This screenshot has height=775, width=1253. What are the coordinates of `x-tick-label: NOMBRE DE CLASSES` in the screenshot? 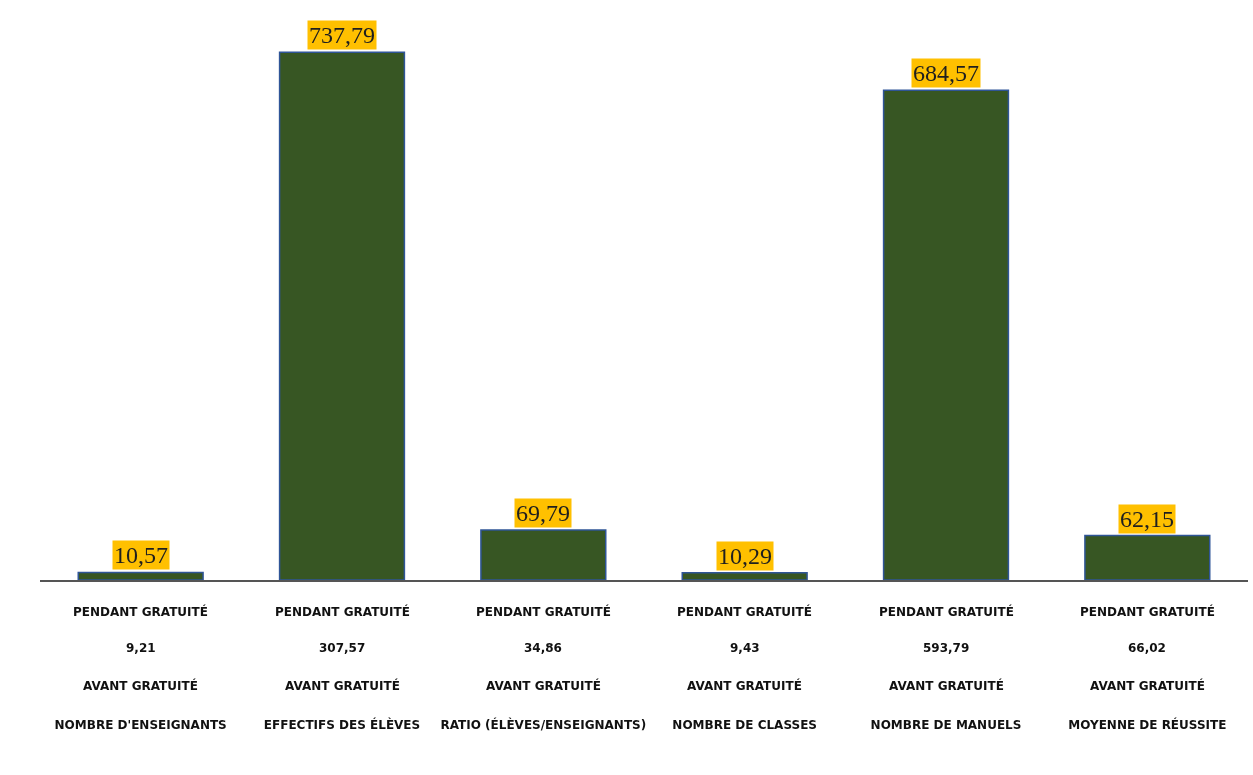 It's located at (744, 725).